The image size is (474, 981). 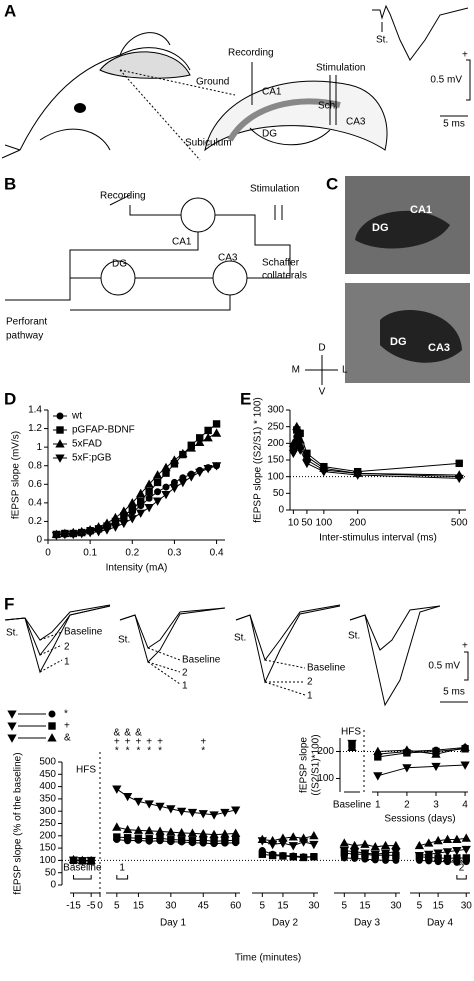 I want to click on x-axis-label: Time (minutes), so click(x=268, y=958).